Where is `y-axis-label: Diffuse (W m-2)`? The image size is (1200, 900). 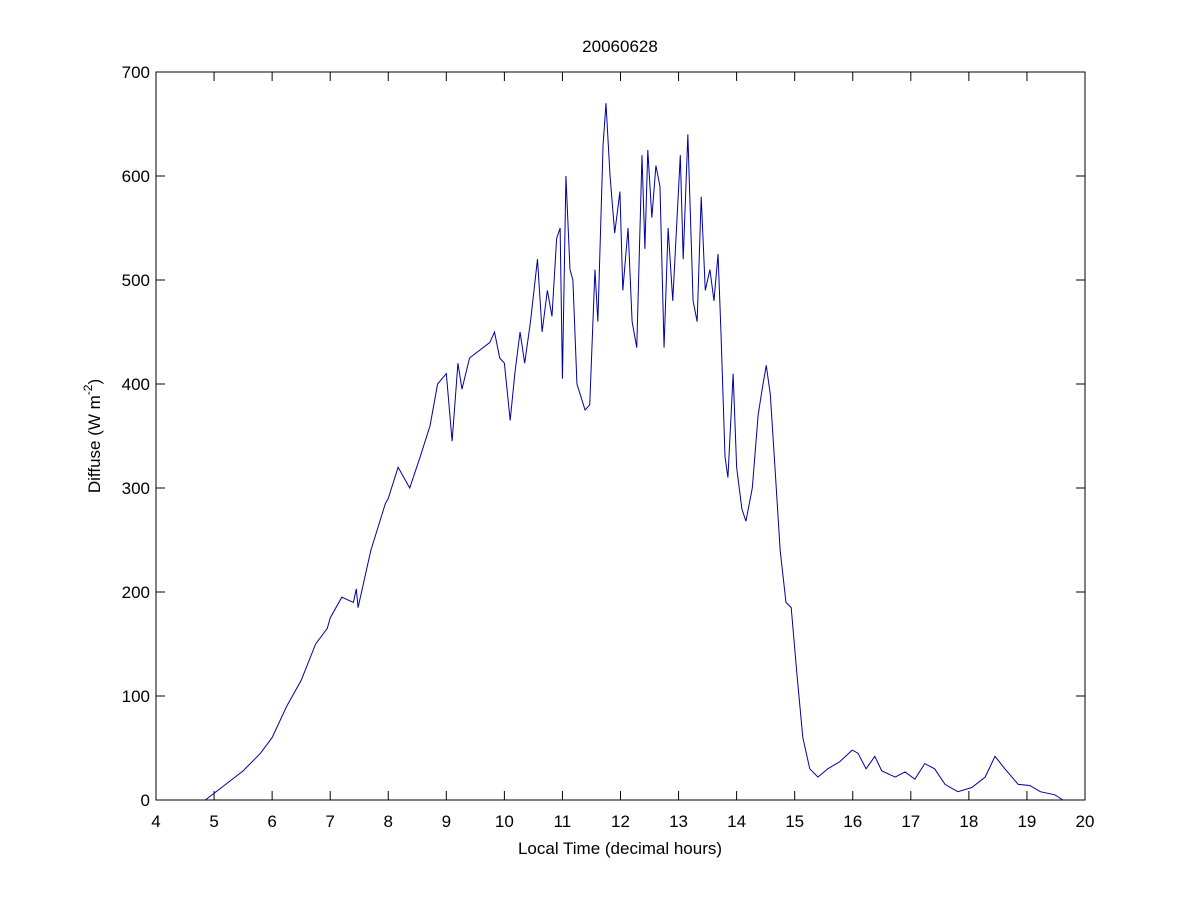 y-axis-label: Diffuse (W m-2) is located at coordinates (92, 436).